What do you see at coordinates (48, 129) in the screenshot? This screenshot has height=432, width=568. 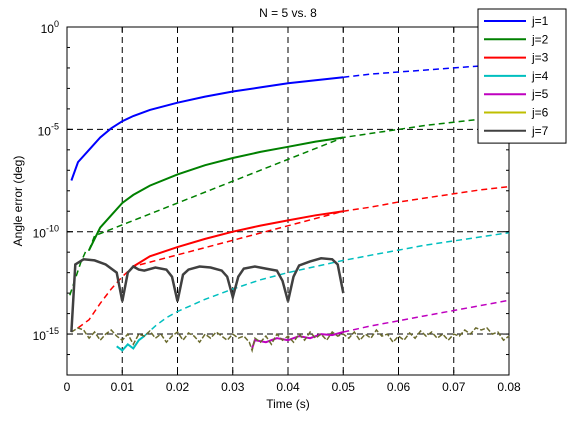 I see `y-tick-label: 10⁻⁵` at bounding box center [48, 129].